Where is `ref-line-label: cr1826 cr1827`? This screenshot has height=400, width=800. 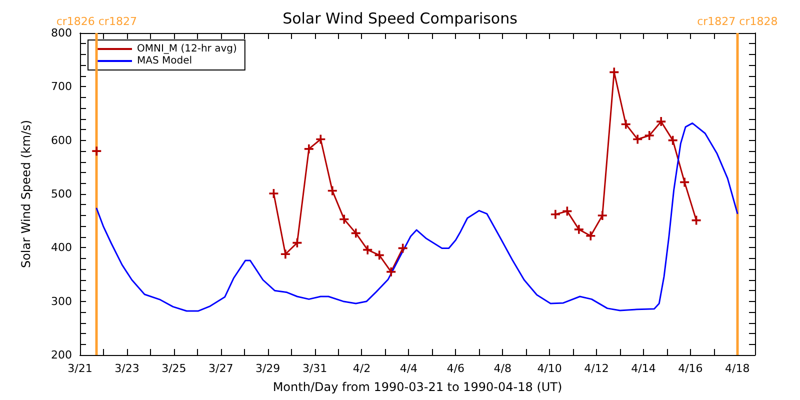 ref-line-label: cr1826 cr1827 is located at coordinates (96, 21).